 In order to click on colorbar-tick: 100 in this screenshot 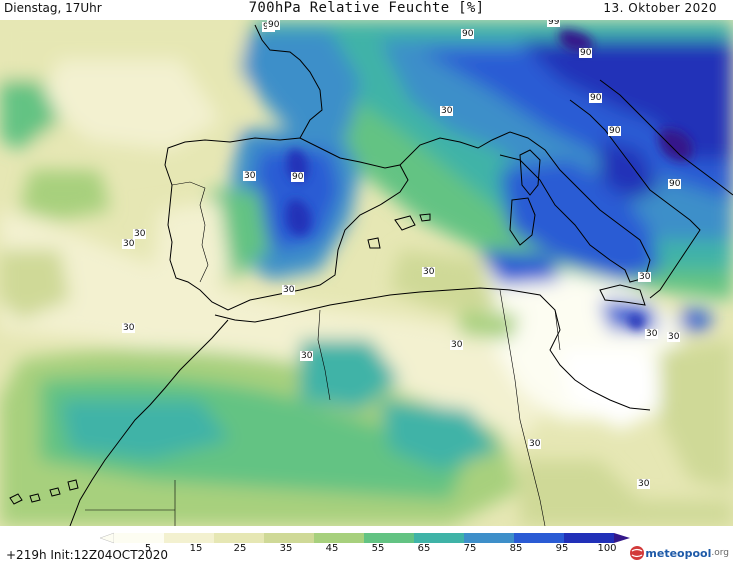, I will do `click(607, 548)`.